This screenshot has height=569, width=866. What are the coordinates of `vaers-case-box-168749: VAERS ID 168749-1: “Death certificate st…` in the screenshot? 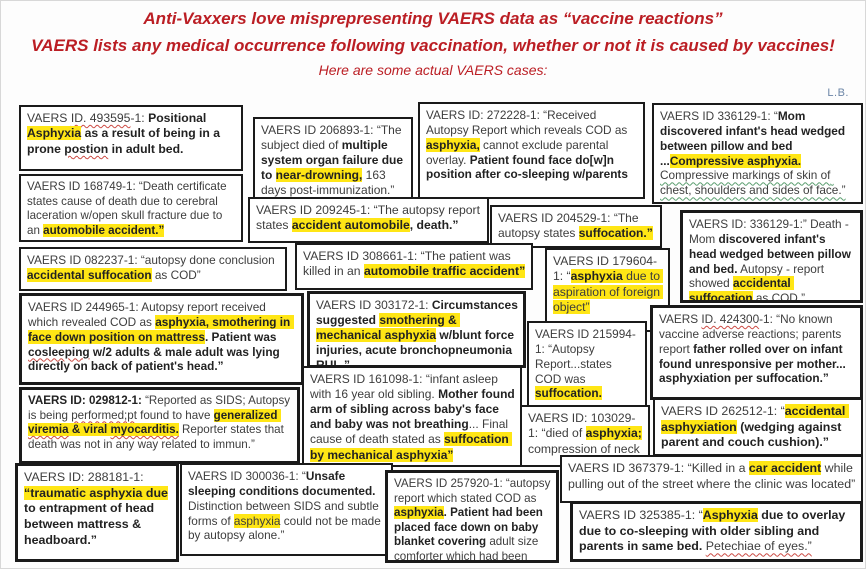 It's located at (131, 208).